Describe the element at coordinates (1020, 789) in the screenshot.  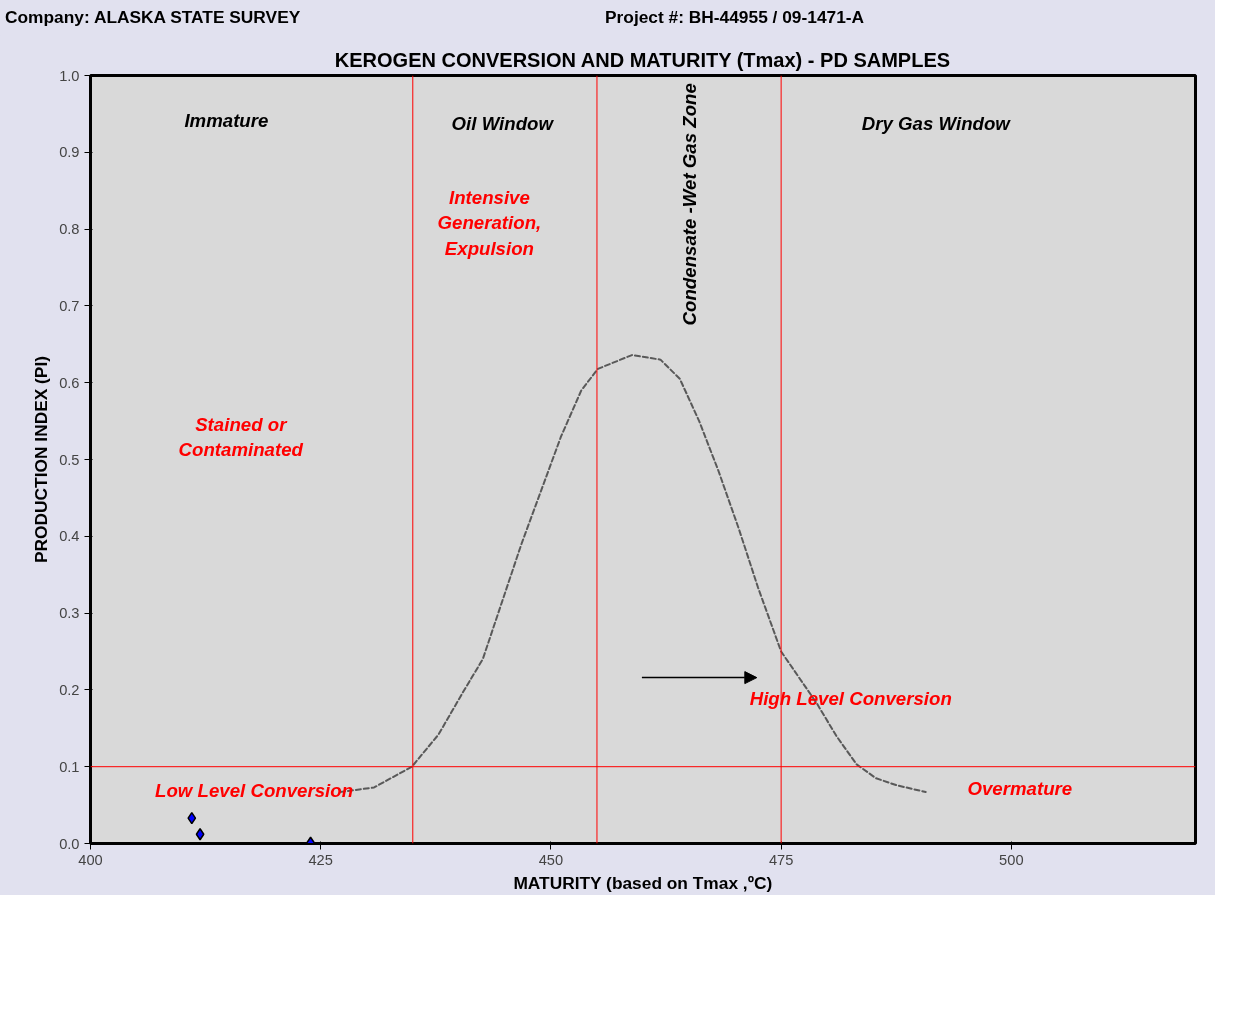
I see `annotation: Overmature` at that location.